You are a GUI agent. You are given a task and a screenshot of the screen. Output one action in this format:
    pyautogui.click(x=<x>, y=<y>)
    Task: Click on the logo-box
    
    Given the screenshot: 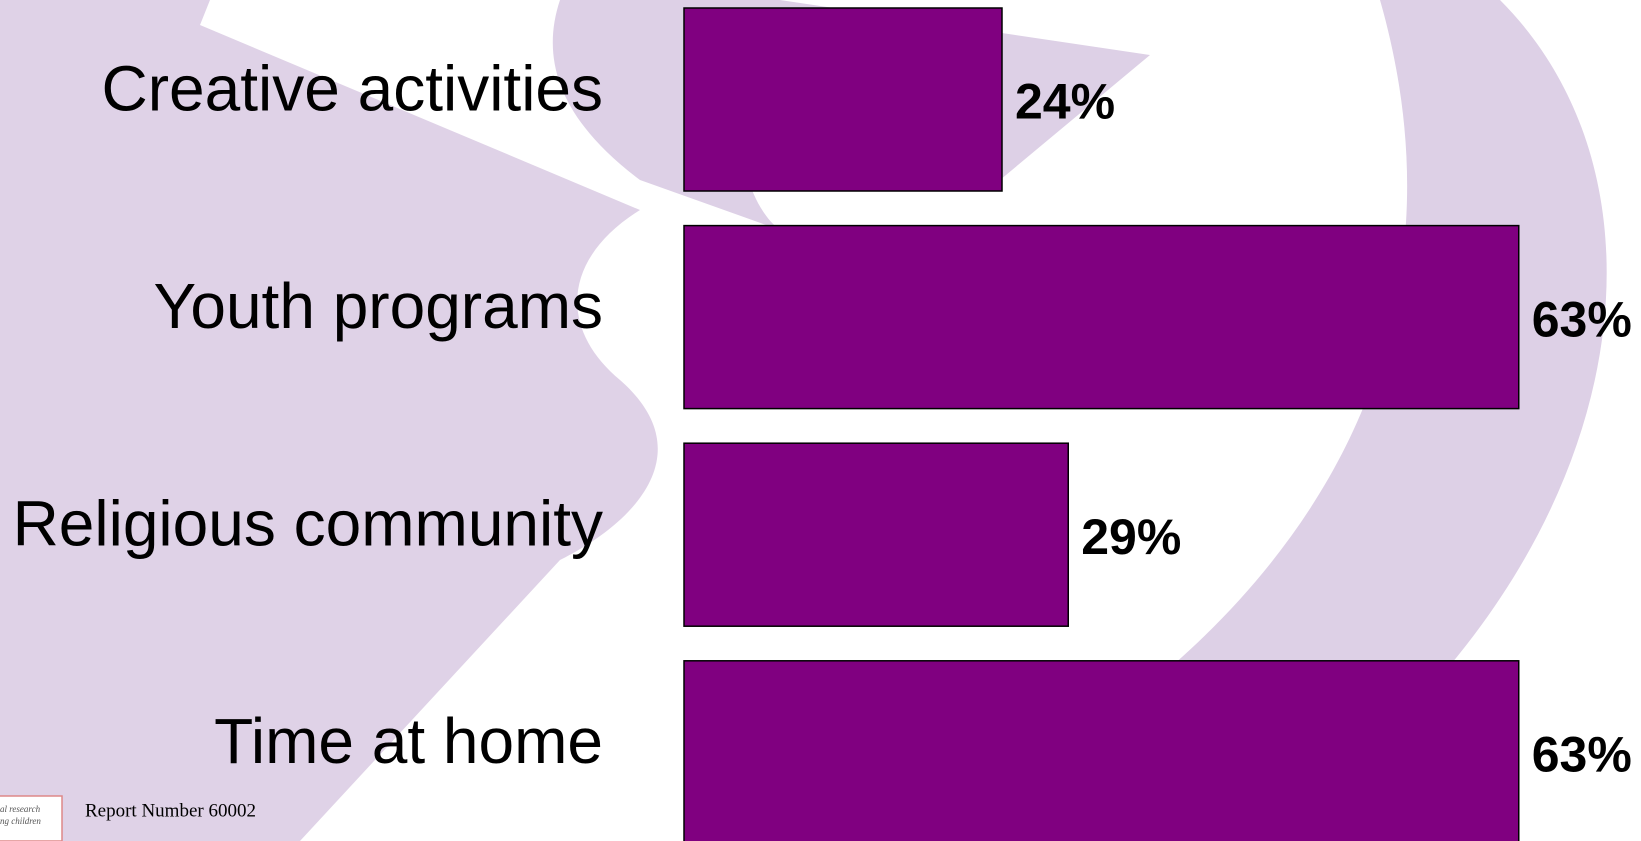 What is the action you would take?
    pyautogui.click(x=31, y=818)
    